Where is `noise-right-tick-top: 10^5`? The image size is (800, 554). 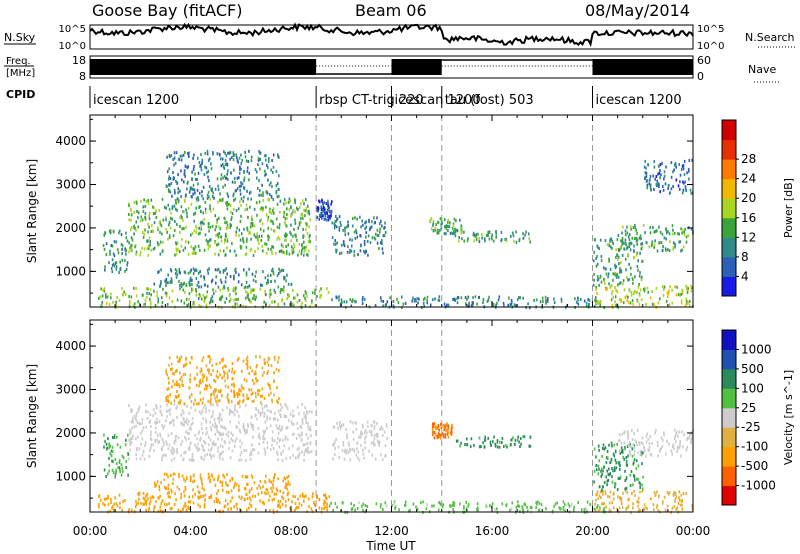 noise-right-tick-top: 10^5 is located at coordinates (710, 29).